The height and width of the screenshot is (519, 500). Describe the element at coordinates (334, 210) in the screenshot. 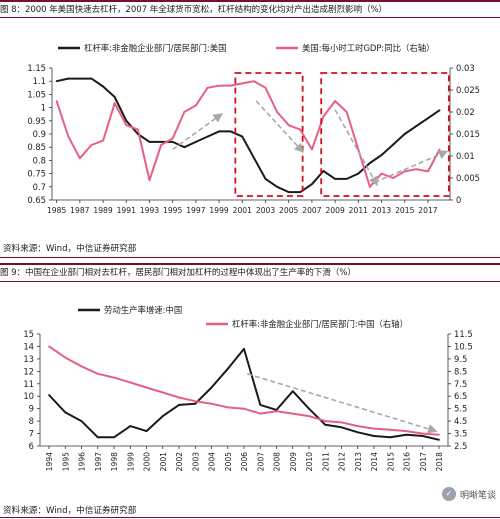

I see `fig8-x-tick-label: 2009` at that location.